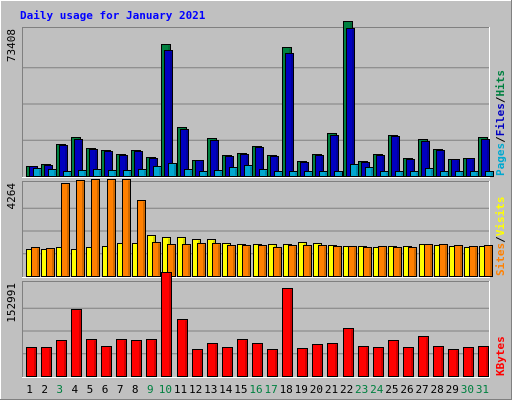 The height and width of the screenshot is (400, 512). I want to click on x-tick-label-day-9: 9, so click(150, 389).